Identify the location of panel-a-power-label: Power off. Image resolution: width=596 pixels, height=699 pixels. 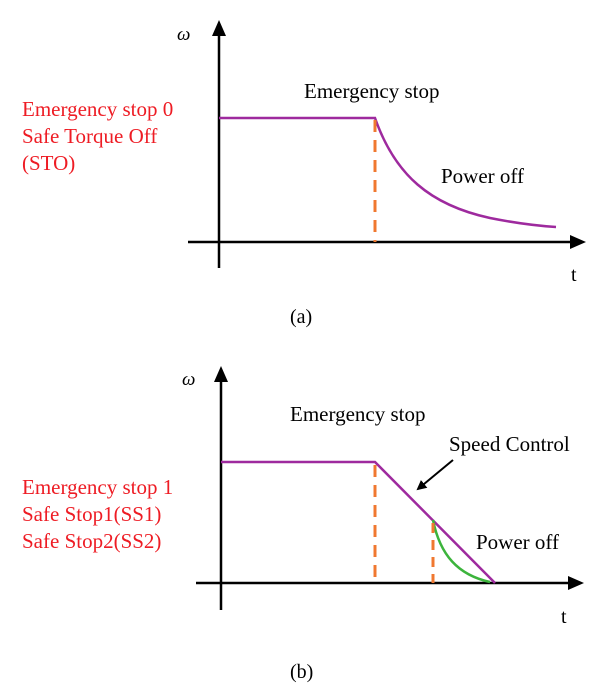
(482, 176).